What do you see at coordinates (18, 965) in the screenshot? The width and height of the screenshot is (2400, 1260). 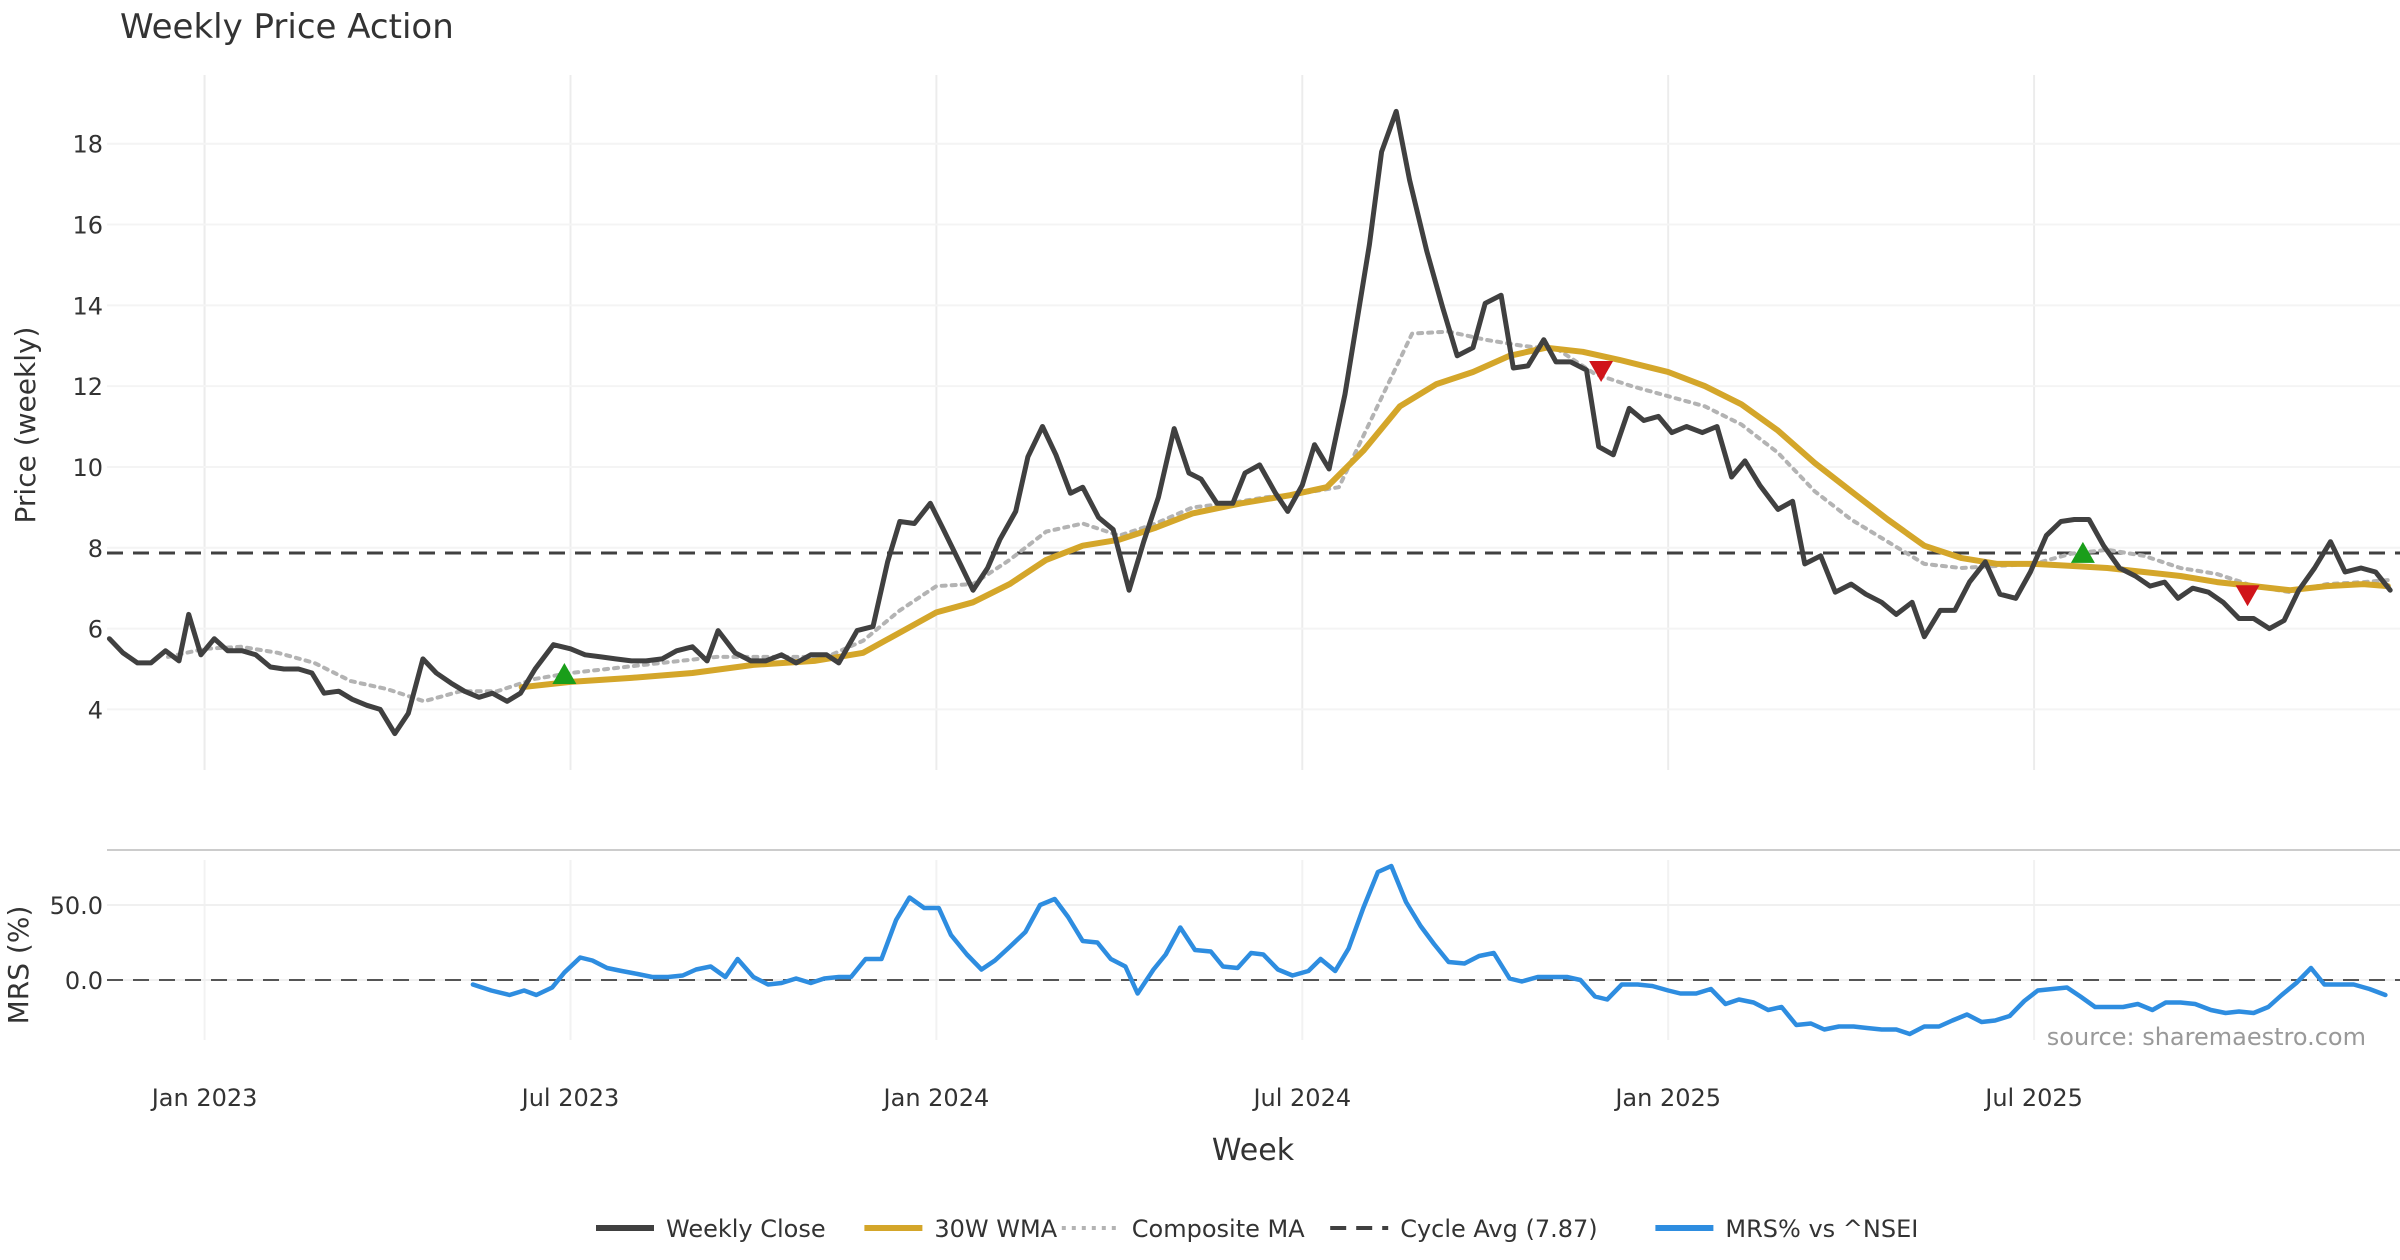 I see `mrs-y-axis-label: MRS (%)` at bounding box center [18, 965].